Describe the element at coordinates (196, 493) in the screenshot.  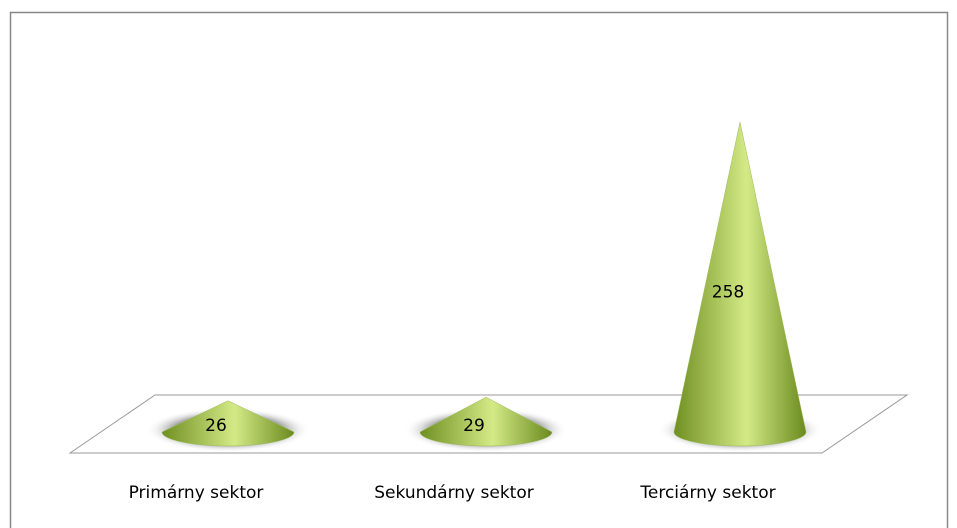
I see `x-tick-label: Primárny sektor` at that location.